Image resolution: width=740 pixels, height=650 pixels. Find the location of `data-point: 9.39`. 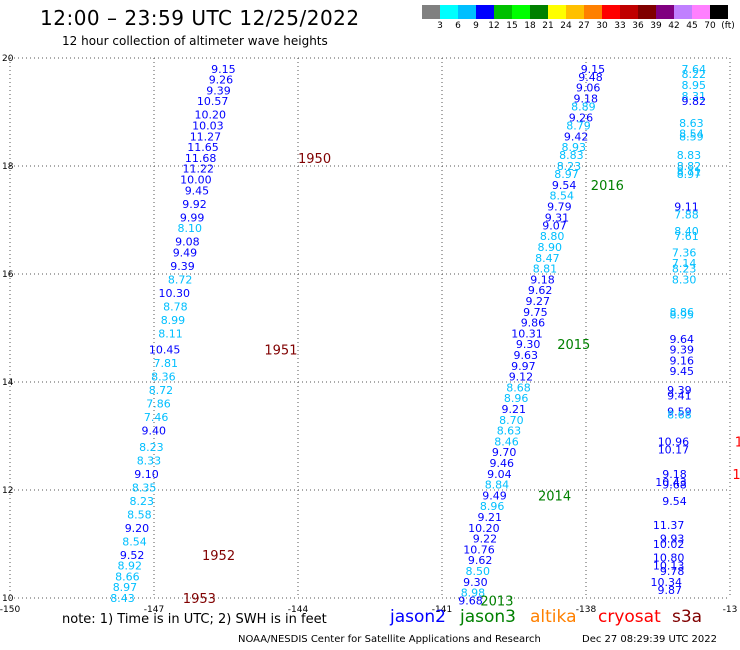

data-point: 9.39 is located at coordinates (218, 90).